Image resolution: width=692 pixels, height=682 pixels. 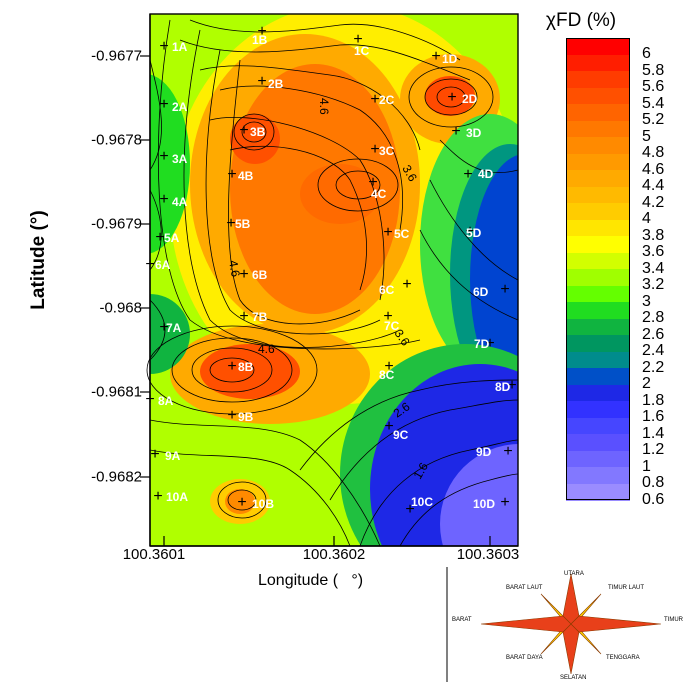 What do you see at coordinates (422, 502) in the screenshot?
I see `station-label: 10C` at bounding box center [422, 502].